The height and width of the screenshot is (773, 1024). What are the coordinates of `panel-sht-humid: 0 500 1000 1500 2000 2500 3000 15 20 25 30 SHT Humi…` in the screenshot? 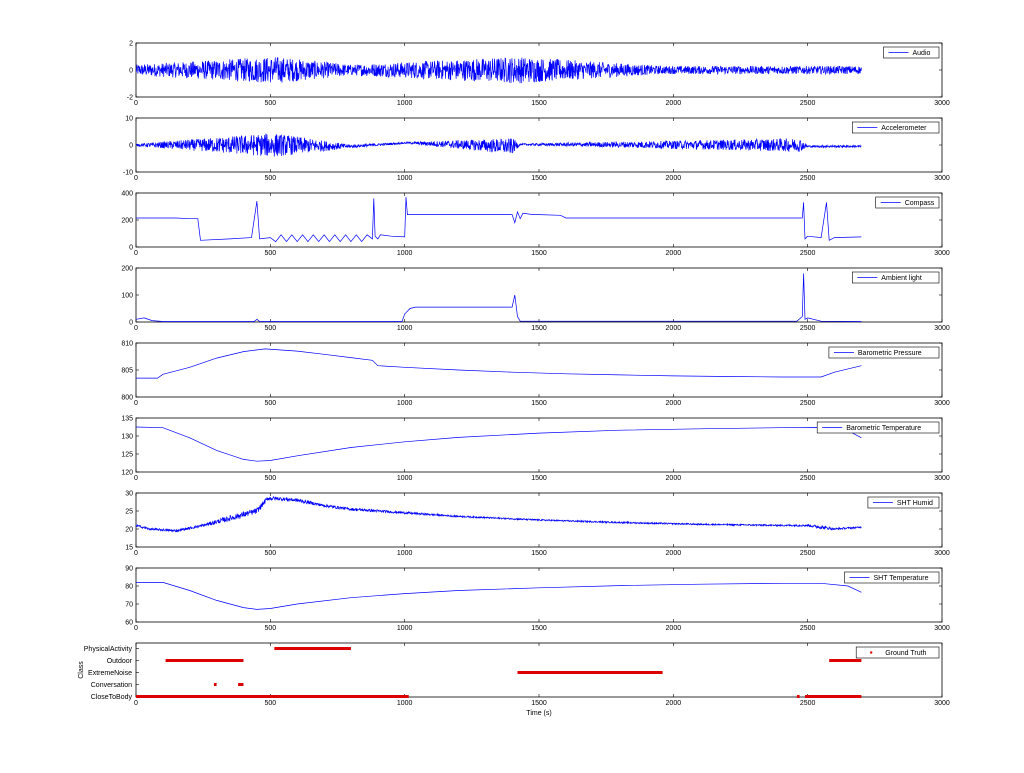 It's located at (537, 524).